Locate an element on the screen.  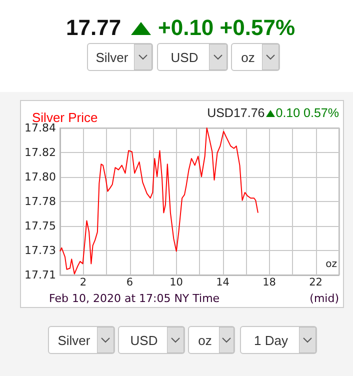
y-tick-label: 17.73 is located at coordinates (40, 250).